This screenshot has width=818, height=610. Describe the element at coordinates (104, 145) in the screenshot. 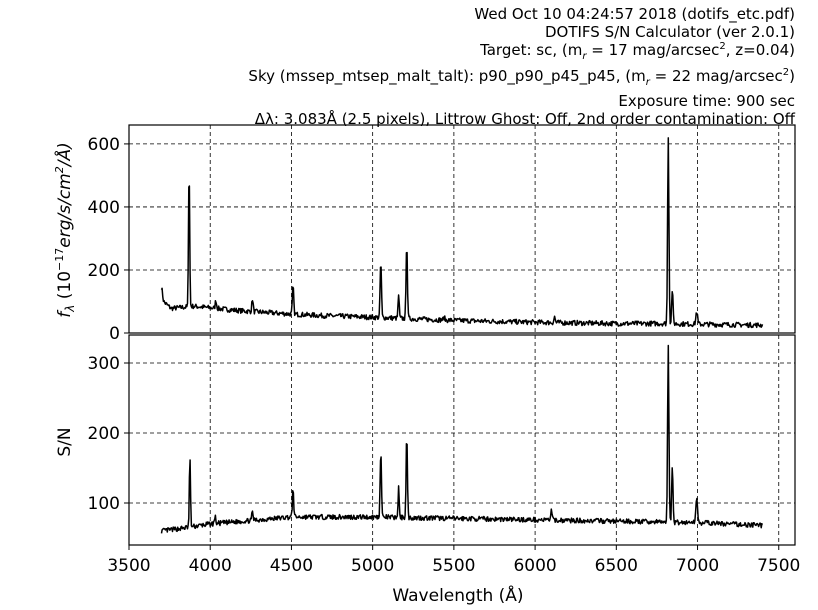

I see `y-tick-label: 600` at that location.